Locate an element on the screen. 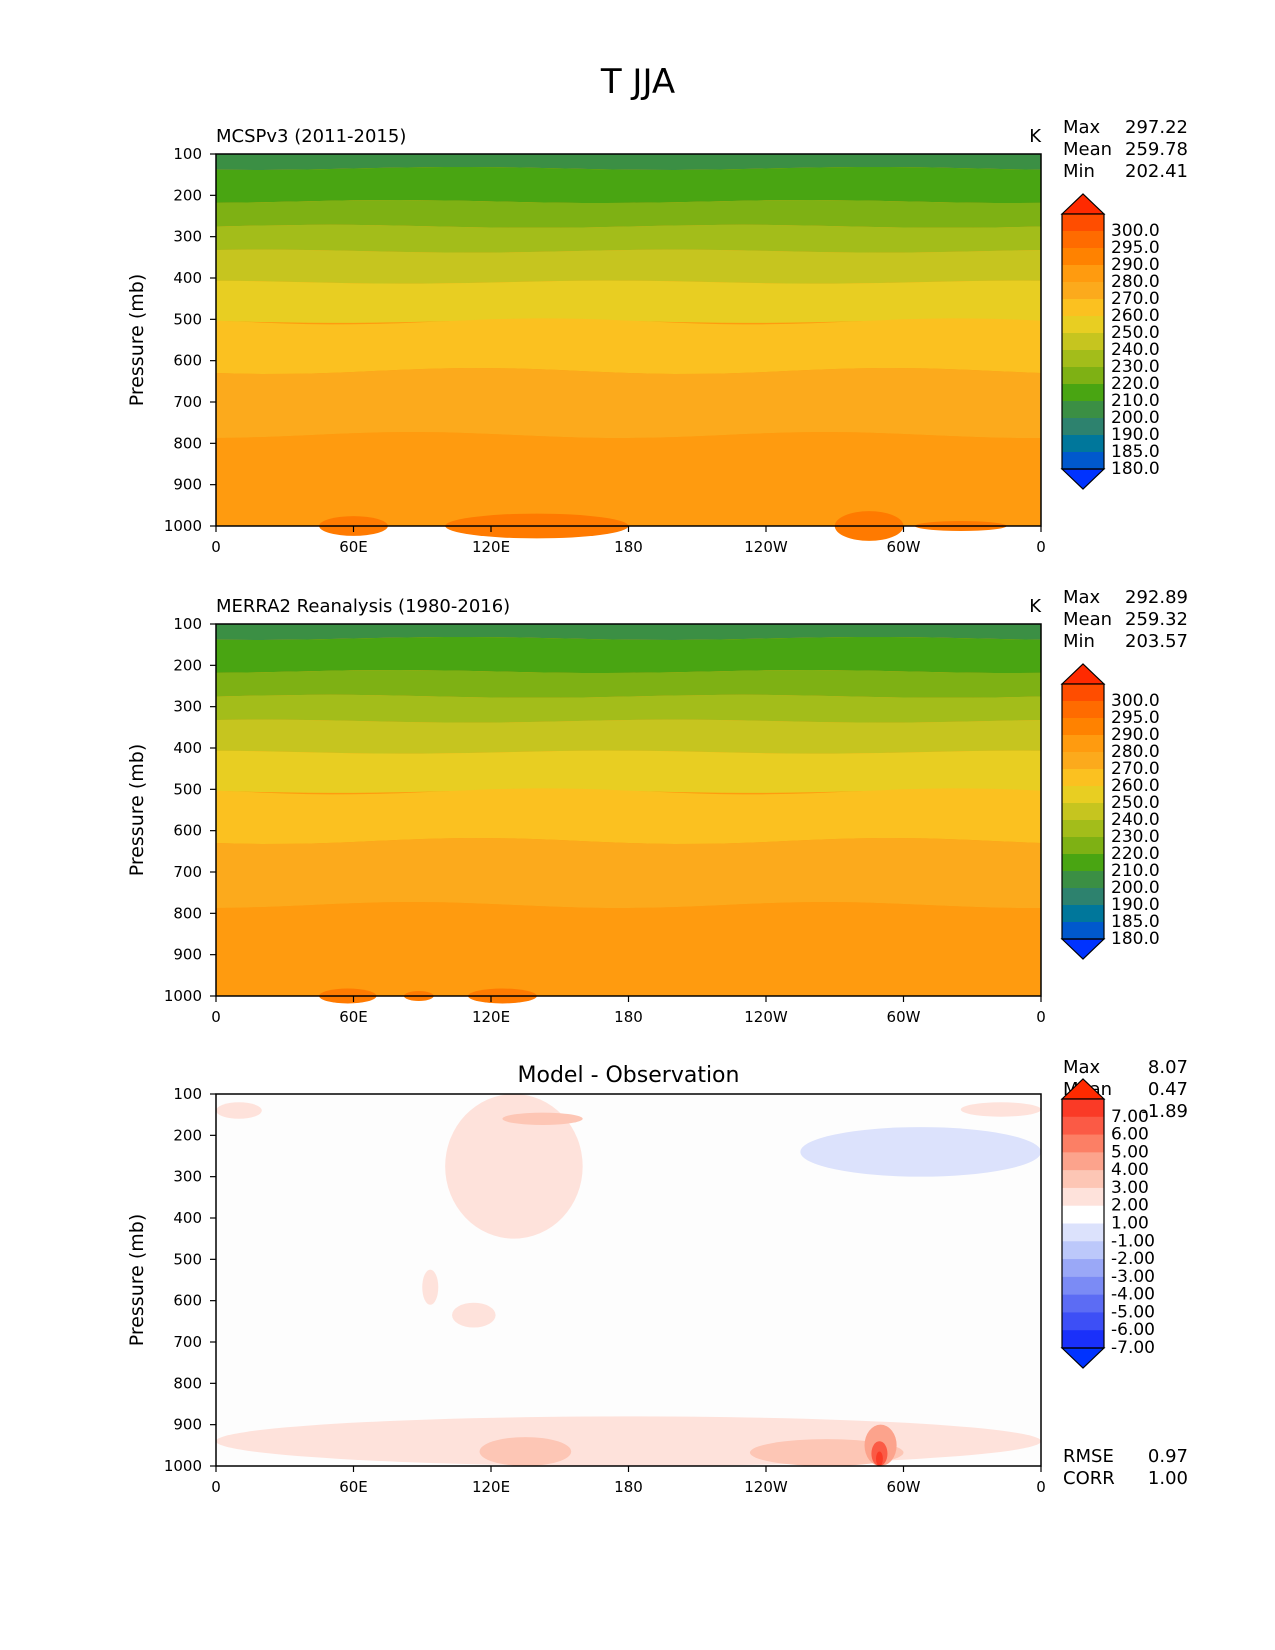 The width and height of the screenshot is (1275, 1650). colorbar-tick-label: 2.00 is located at coordinates (1130, 1206).